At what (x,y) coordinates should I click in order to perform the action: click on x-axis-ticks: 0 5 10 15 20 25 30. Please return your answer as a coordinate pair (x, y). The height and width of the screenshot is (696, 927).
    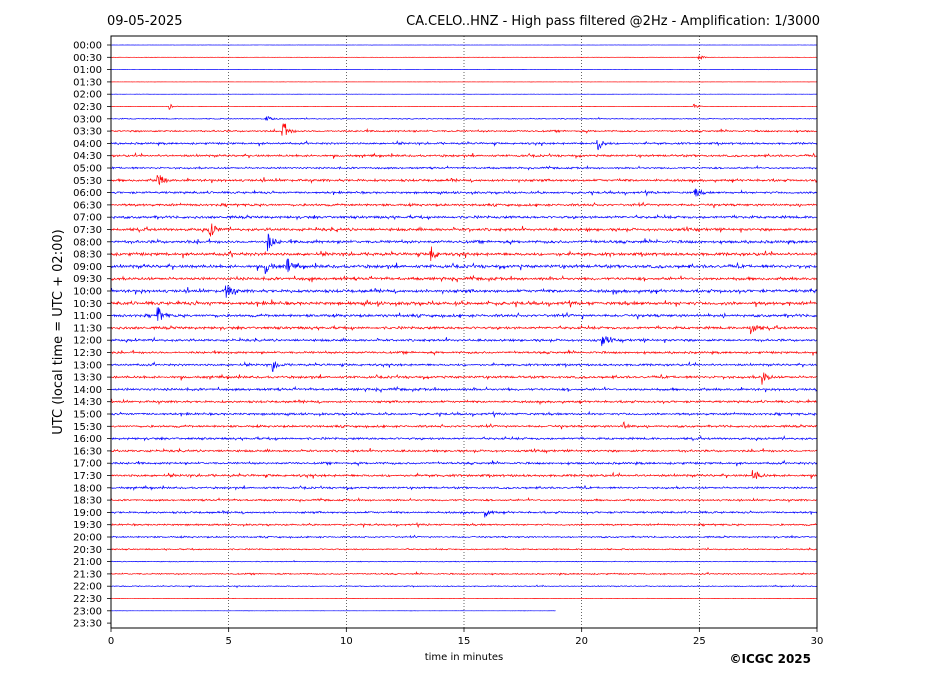
    Looking at the image, I should click on (466, 637).